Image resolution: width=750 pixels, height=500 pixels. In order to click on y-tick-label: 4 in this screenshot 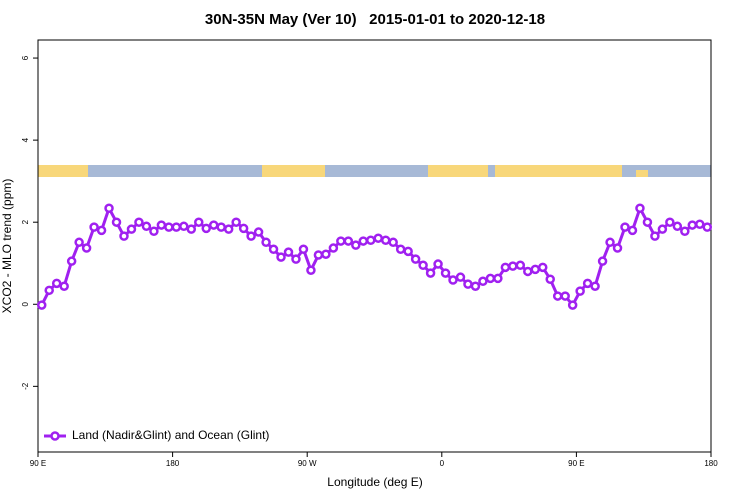, I will do `click(25, 139)`.